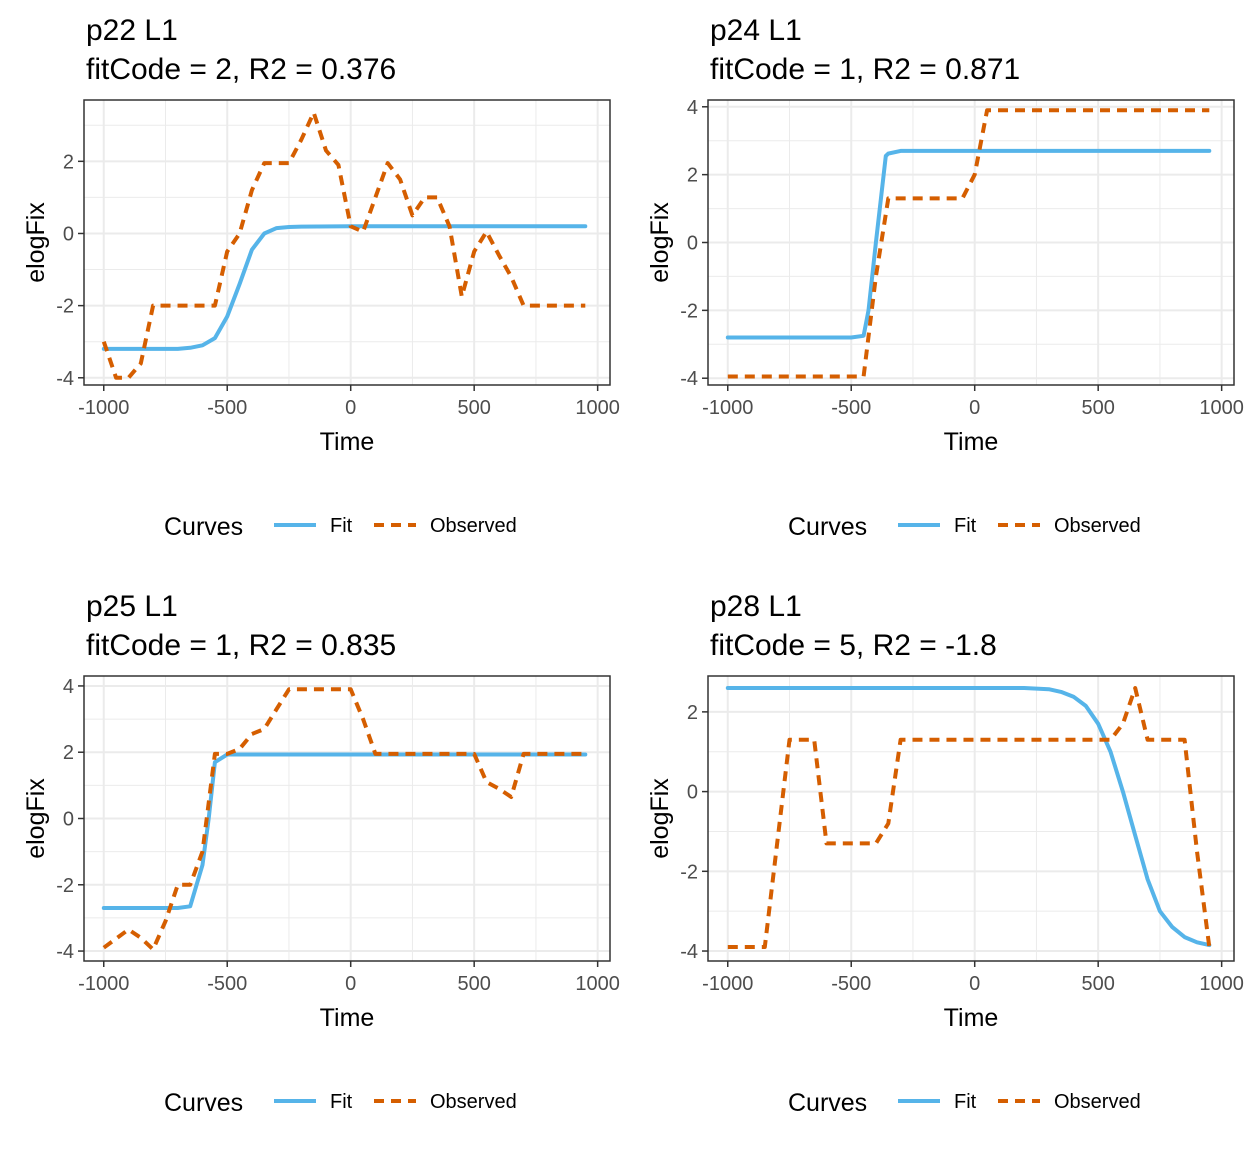 The height and width of the screenshot is (1152, 1248). I want to click on chart-title: p25 L1, so click(132, 606).